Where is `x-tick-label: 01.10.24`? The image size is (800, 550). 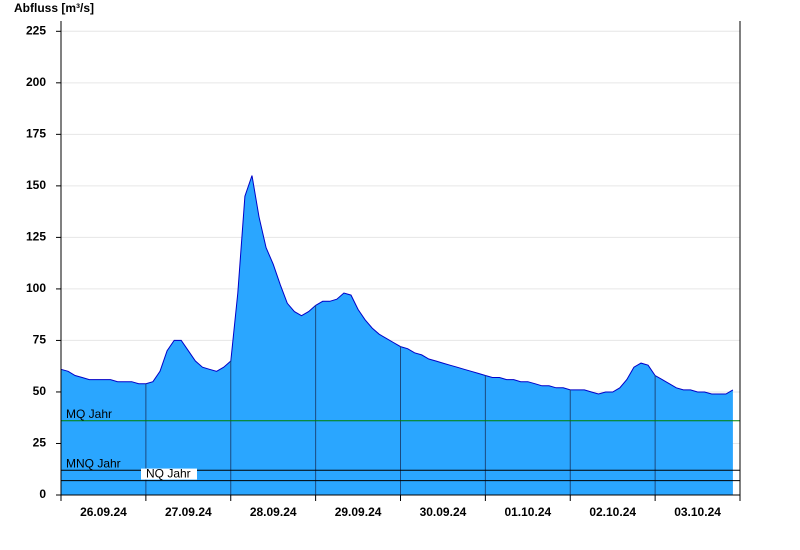
x-tick-label: 01.10.24 is located at coordinates (527, 512).